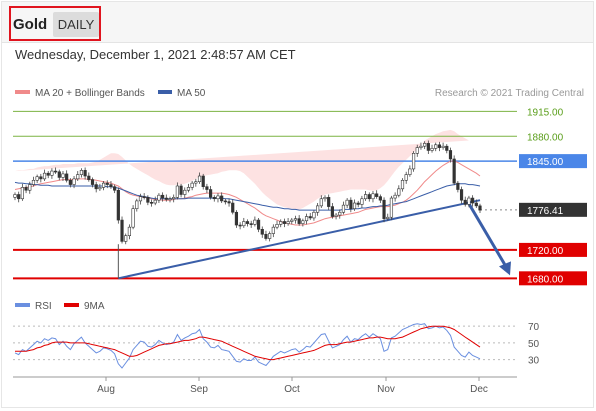 This screenshot has height=411, width=596. I want to click on legend-swatch-ma50, so click(165, 92).